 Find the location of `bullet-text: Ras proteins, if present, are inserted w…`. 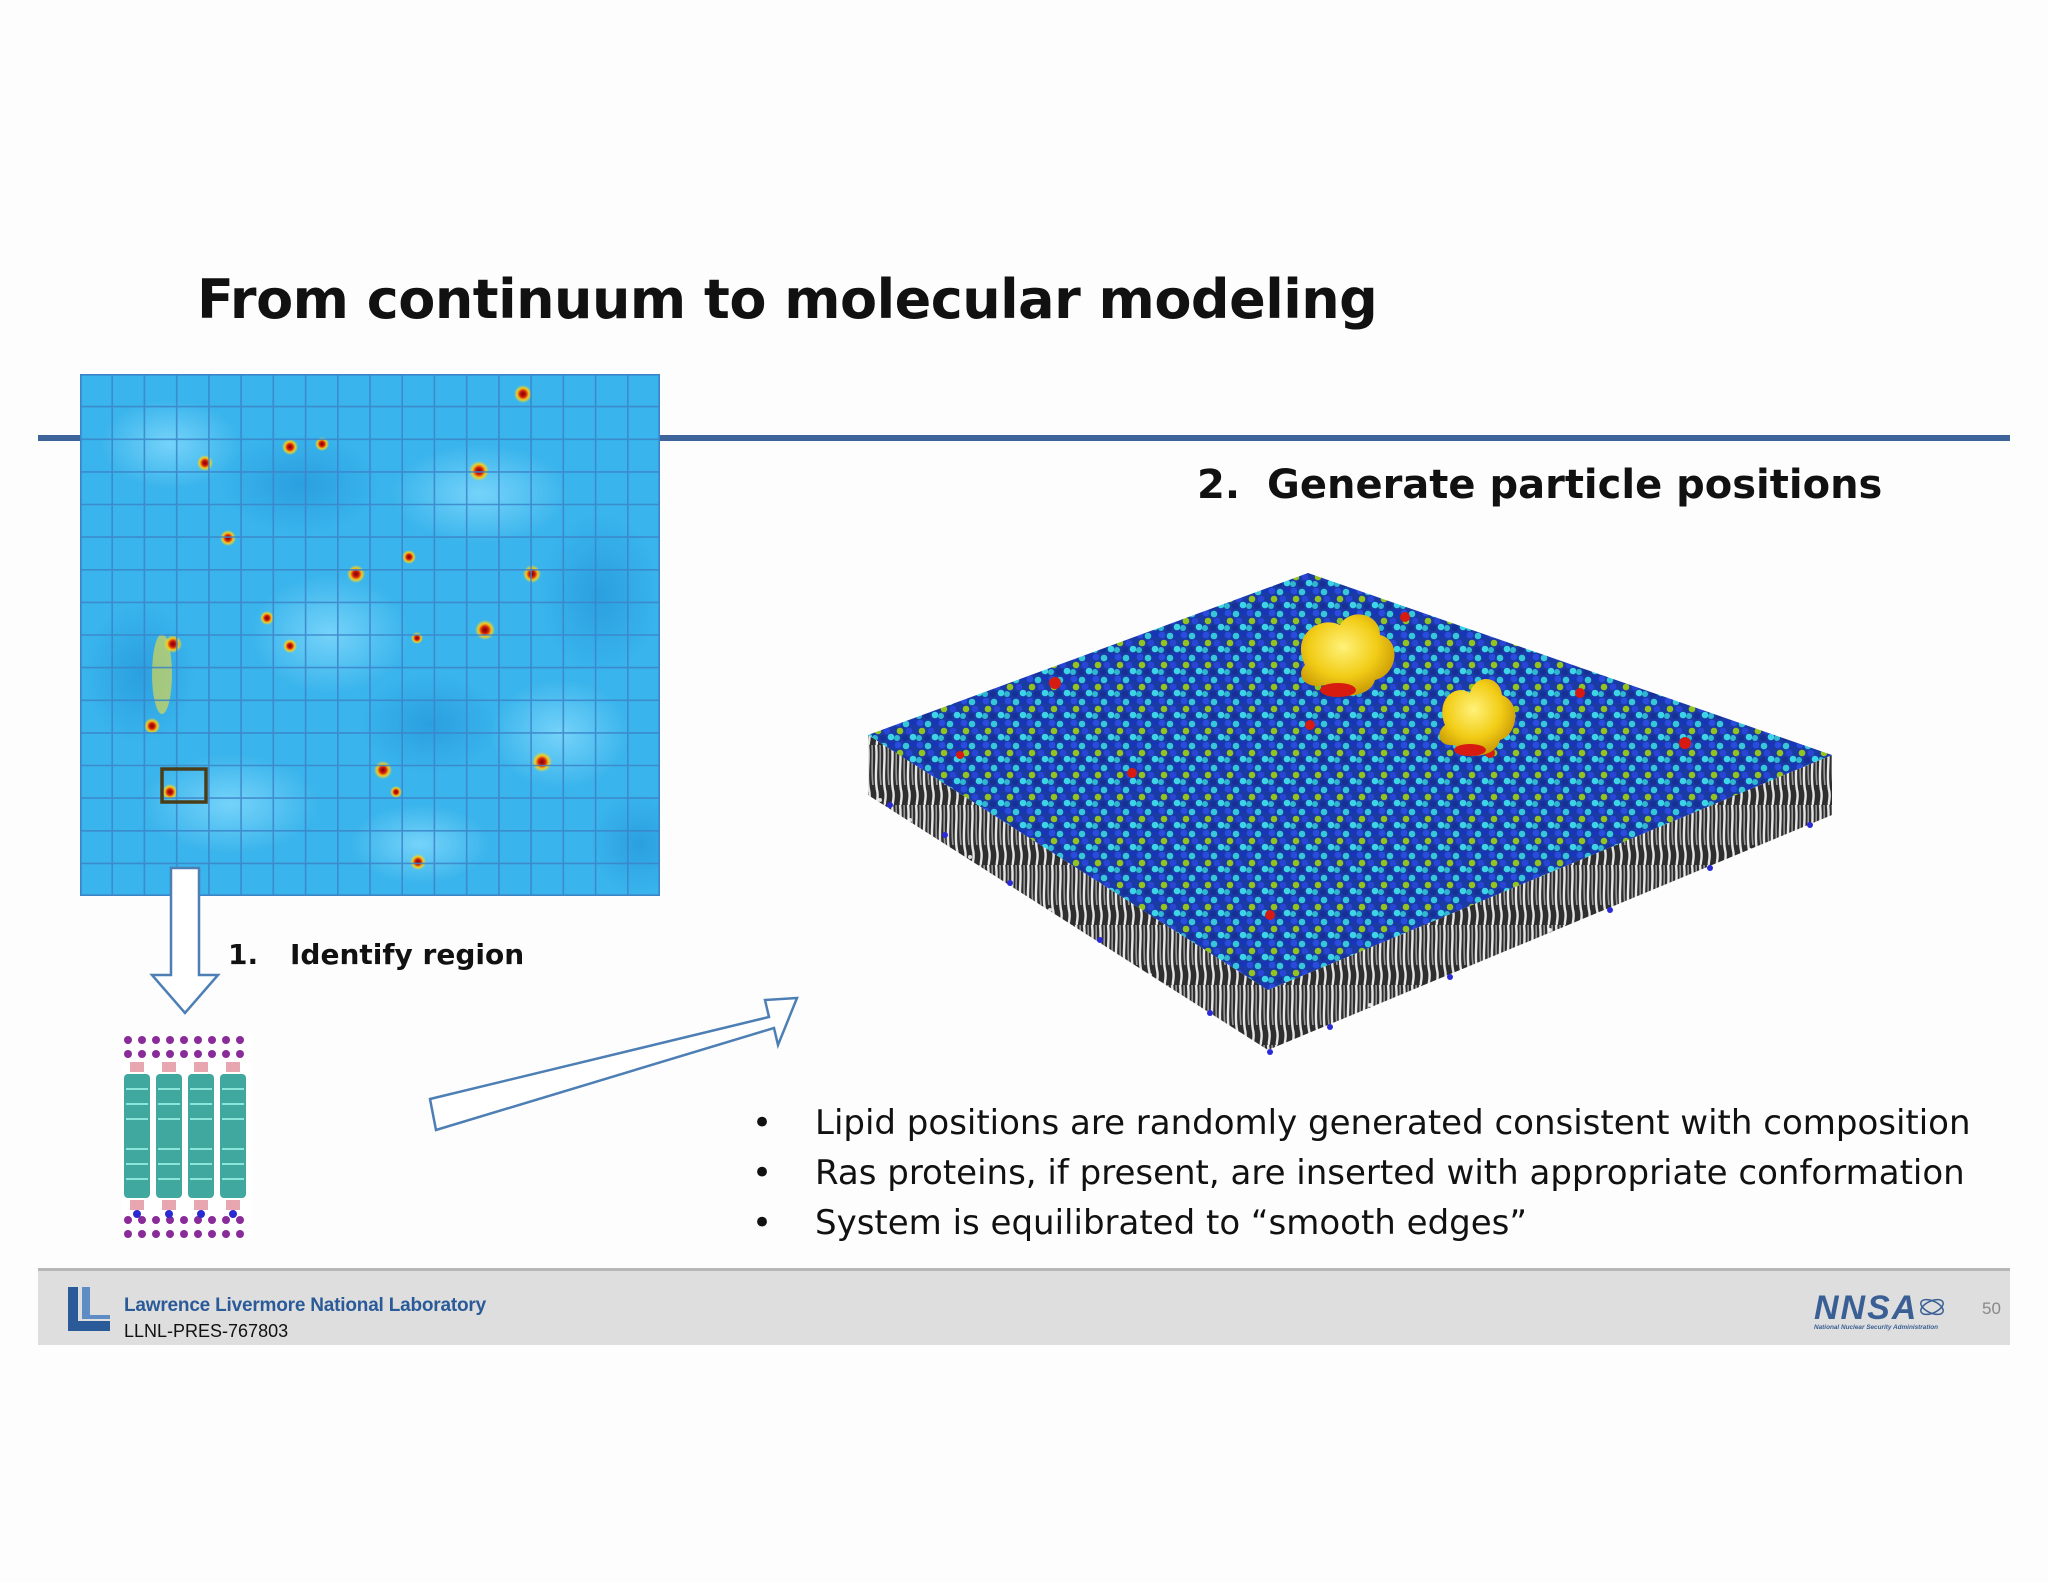

bullet-text: Ras proteins, if present, are inserted w… is located at coordinates (1390, 1173).